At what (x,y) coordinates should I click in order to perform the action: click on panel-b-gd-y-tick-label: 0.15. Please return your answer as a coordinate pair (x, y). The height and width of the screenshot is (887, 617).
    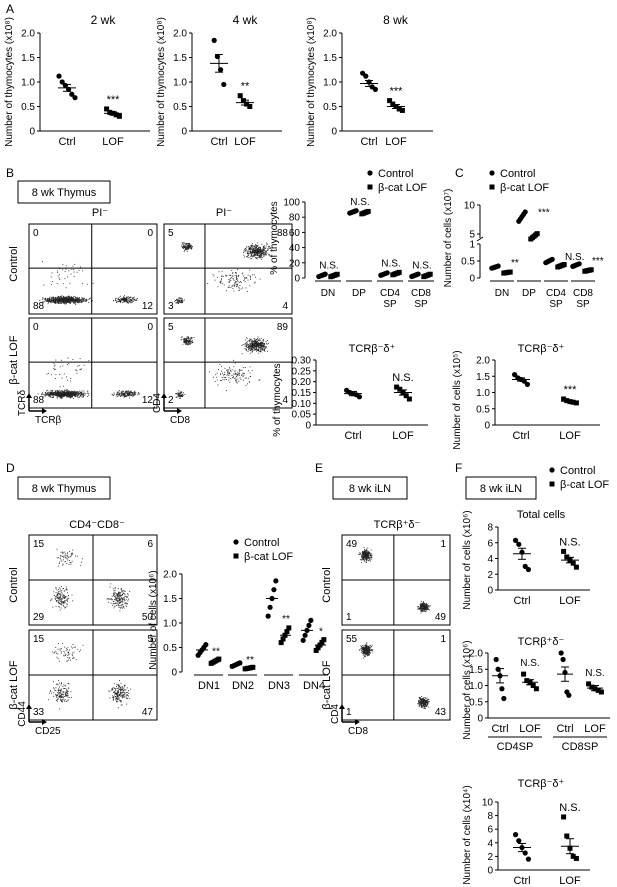
    Looking at the image, I should click on (302, 393).